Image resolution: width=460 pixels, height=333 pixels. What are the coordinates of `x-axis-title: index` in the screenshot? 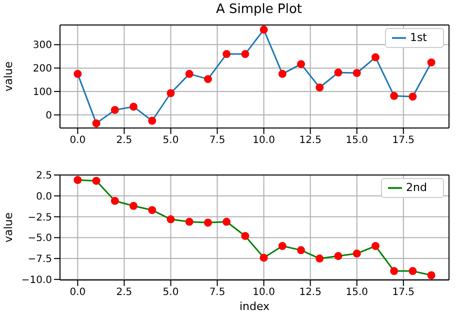 It's located at (254, 306).